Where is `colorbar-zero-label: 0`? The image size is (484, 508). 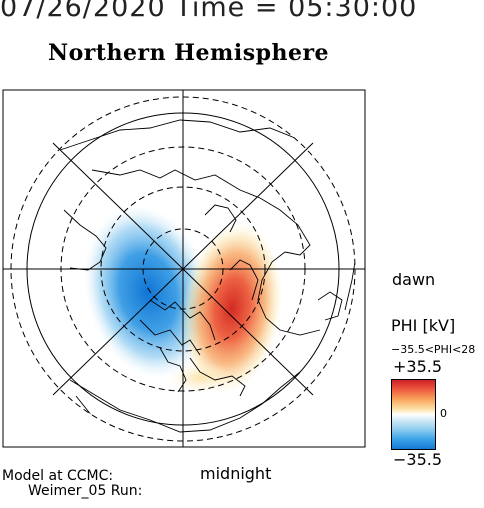 colorbar-zero-label: 0 is located at coordinates (443, 413).